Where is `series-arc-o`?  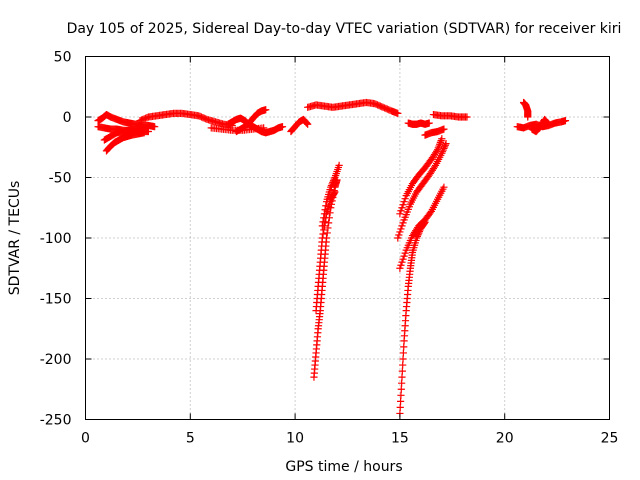 series-arc-o is located at coordinates (422, 227).